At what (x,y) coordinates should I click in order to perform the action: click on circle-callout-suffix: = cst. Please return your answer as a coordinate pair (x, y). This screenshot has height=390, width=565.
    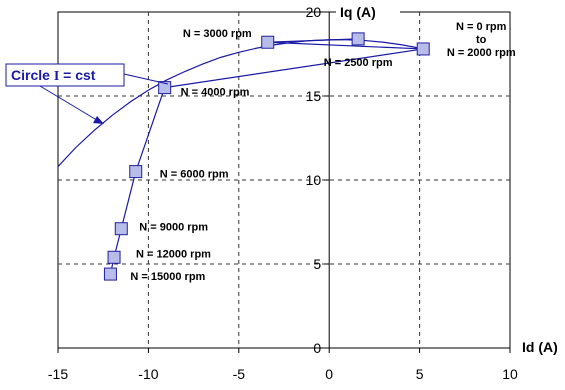
    Looking at the image, I should click on (77, 75).